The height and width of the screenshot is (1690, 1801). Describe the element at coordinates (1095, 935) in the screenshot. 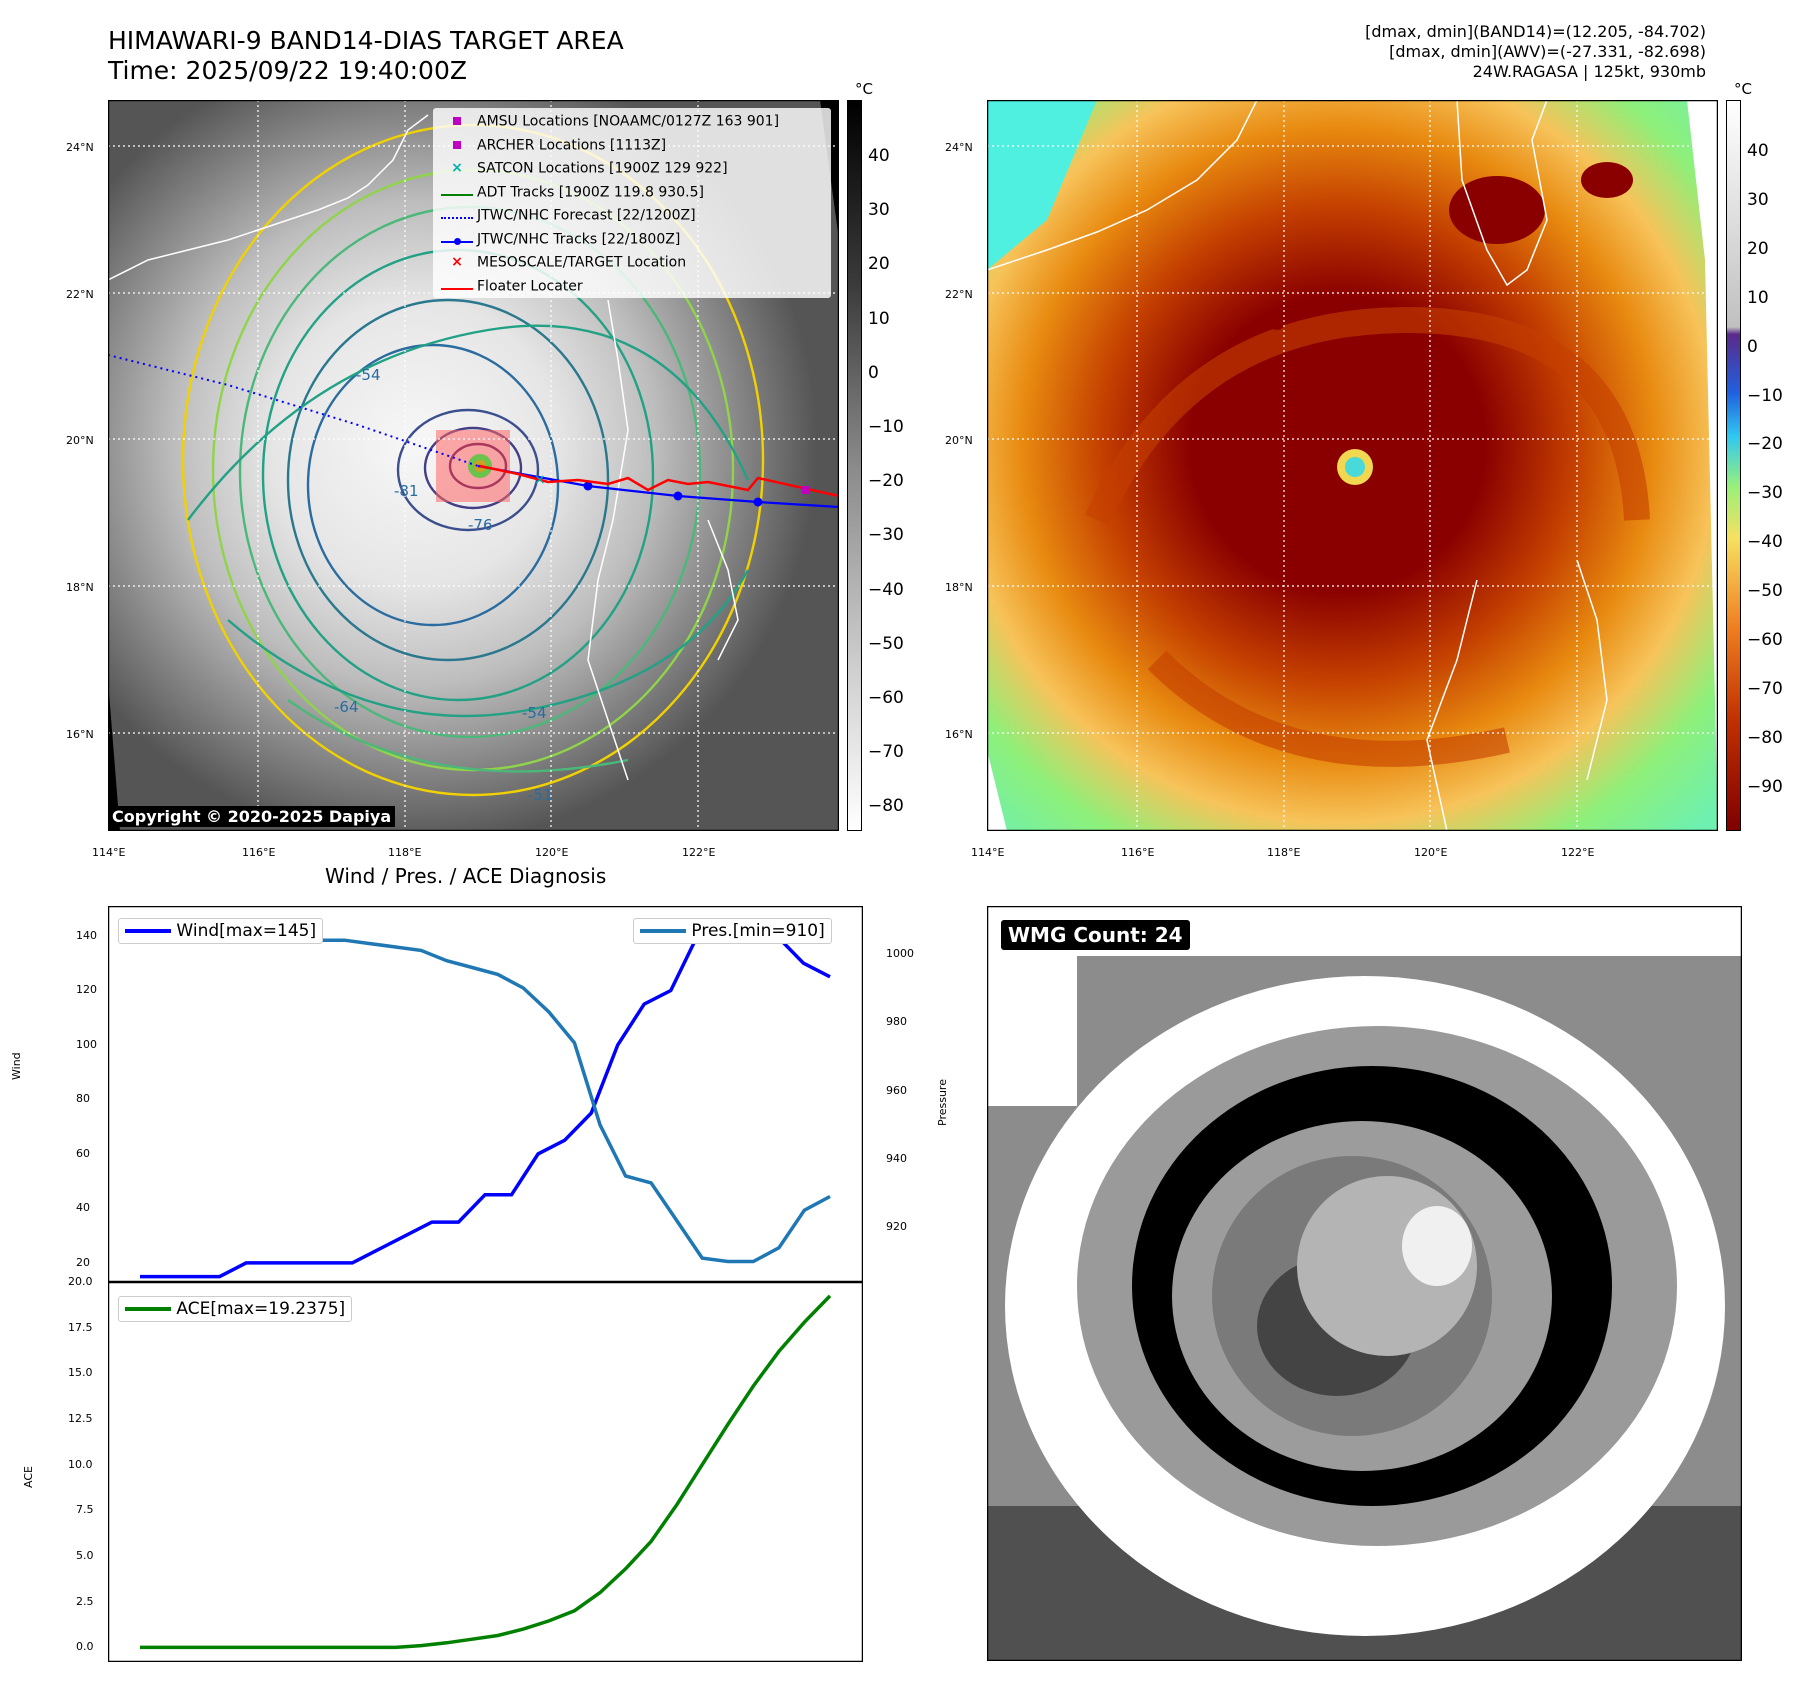

I see `wmg-count-badge: WMG Count: 24` at that location.